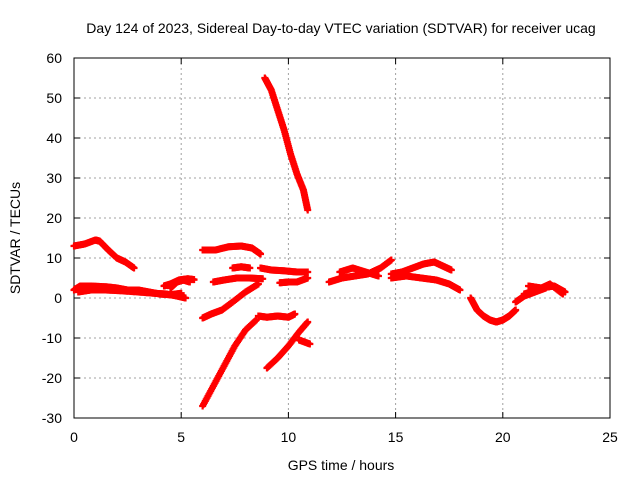  What do you see at coordinates (294, 280) in the screenshot?
I see `series-track-p` at bounding box center [294, 280].